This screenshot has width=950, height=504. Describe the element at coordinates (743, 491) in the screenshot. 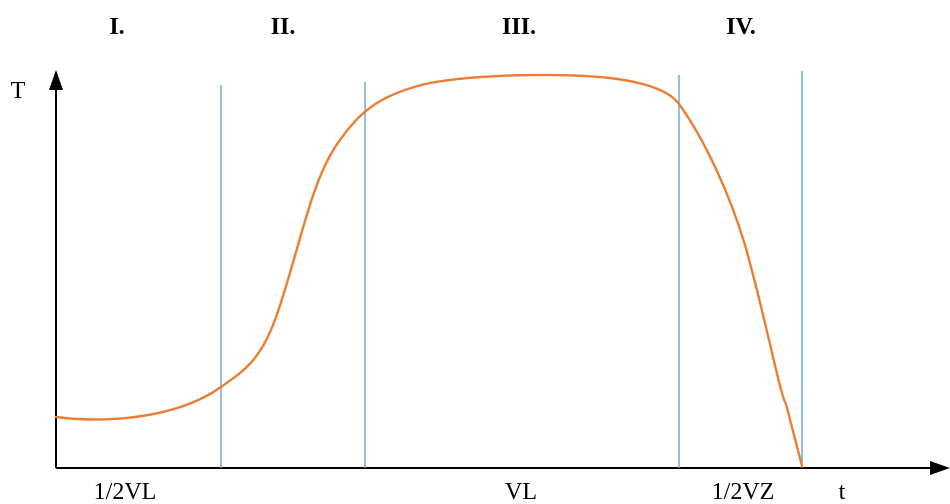

I see `x-tick-label-half-vz: 1/2VZ` at that location.